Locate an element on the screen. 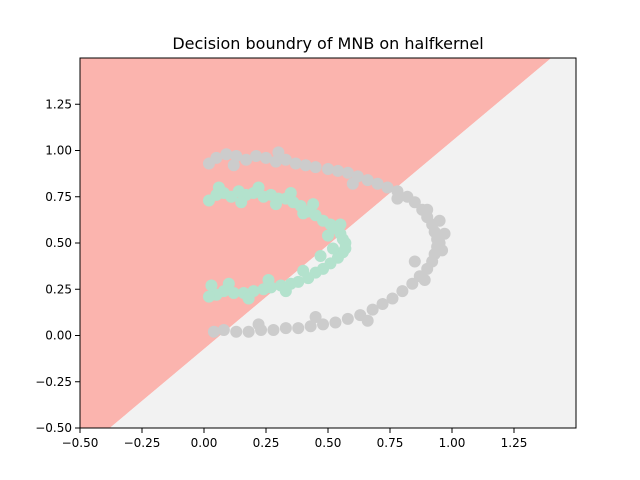 The height and width of the screenshot is (480, 640). x-tick-label: 1.25 is located at coordinates (514, 443).